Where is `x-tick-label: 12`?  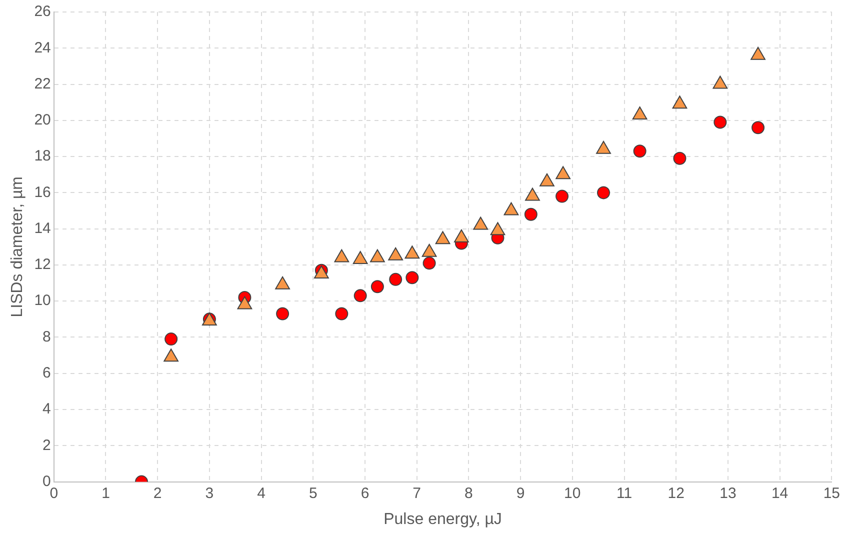
x-tick-label: 12 is located at coordinates (676, 493).